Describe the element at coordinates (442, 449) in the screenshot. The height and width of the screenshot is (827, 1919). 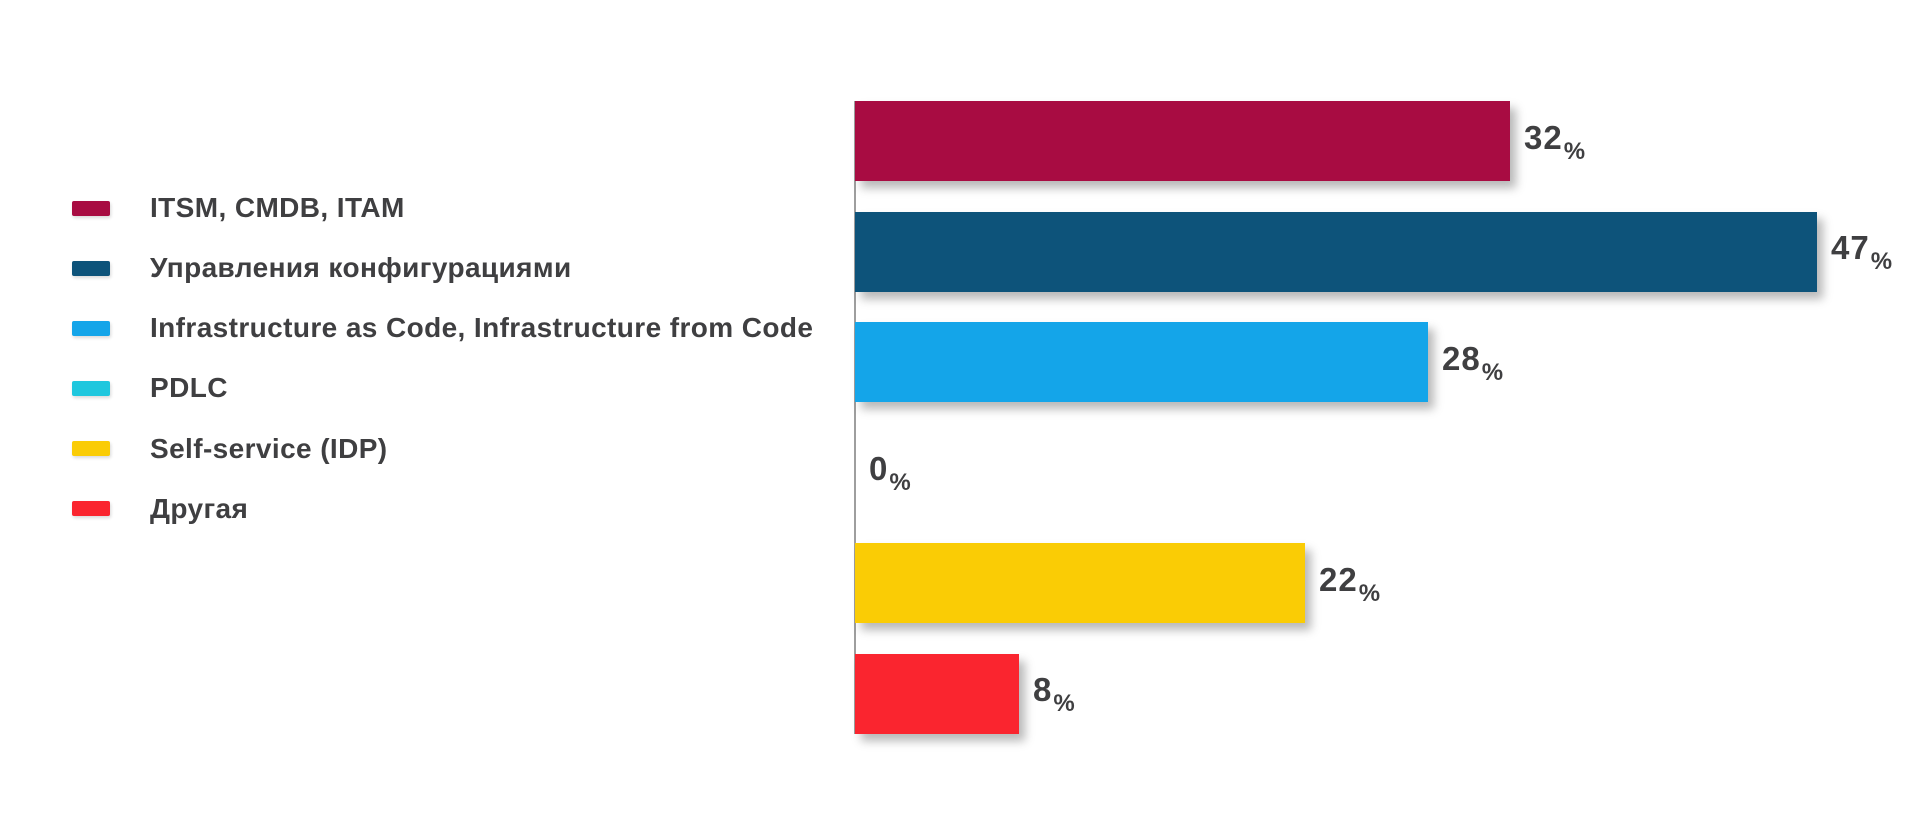
I see `legend-item: Self-service (IDP)` at that location.